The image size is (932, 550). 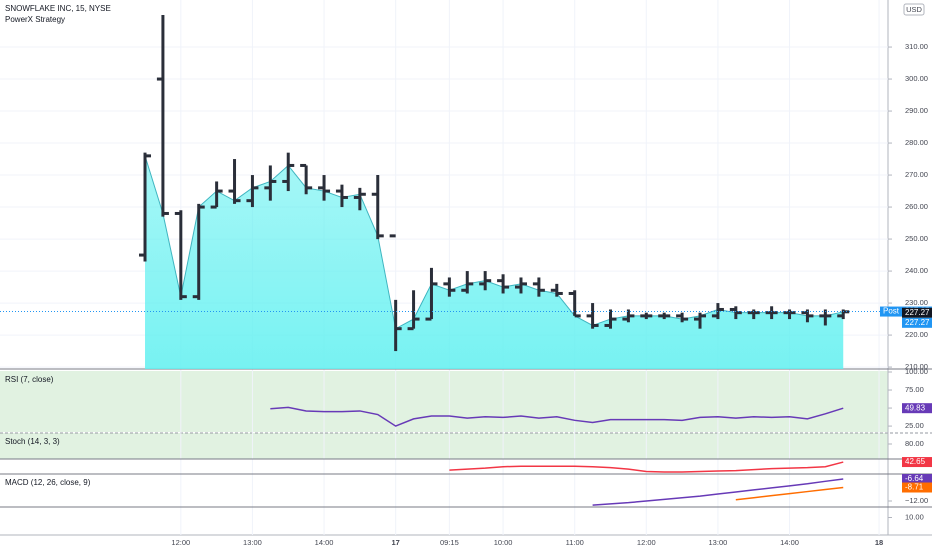 I want to click on currency: USD, so click(x=914, y=9).